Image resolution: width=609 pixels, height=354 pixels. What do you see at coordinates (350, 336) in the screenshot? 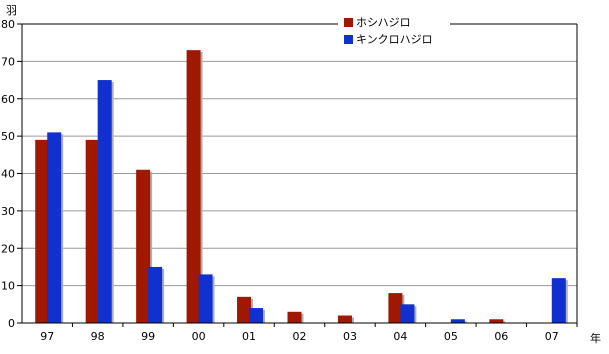
I see `x-tick-label: 03` at bounding box center [350, 336].